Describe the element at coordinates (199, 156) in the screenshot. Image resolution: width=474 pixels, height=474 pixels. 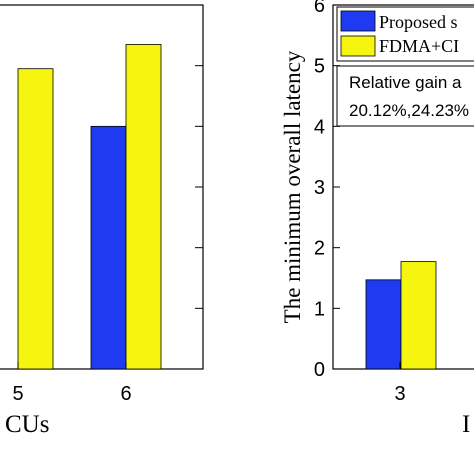
I see `left-y-ticks` at that location.